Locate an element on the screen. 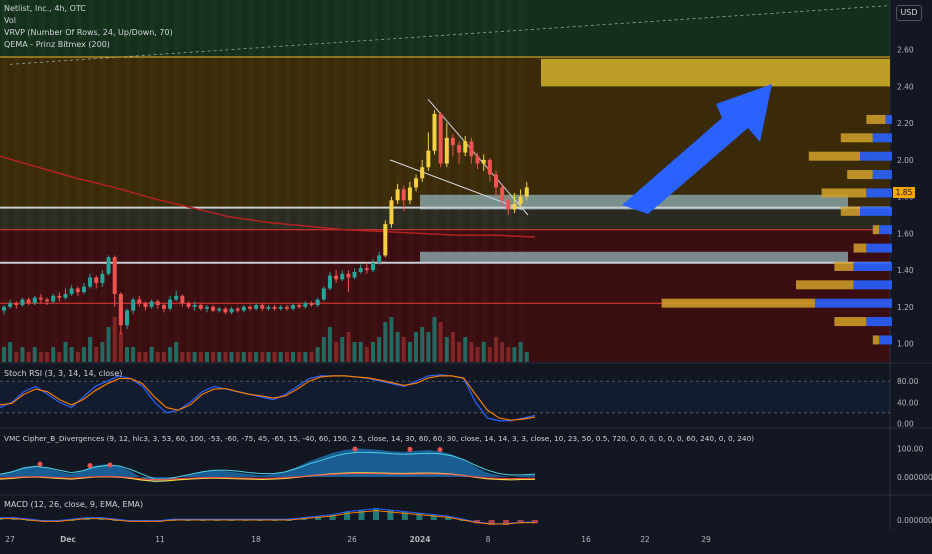  triangle-lower-line is located at coordinates (456, 184).